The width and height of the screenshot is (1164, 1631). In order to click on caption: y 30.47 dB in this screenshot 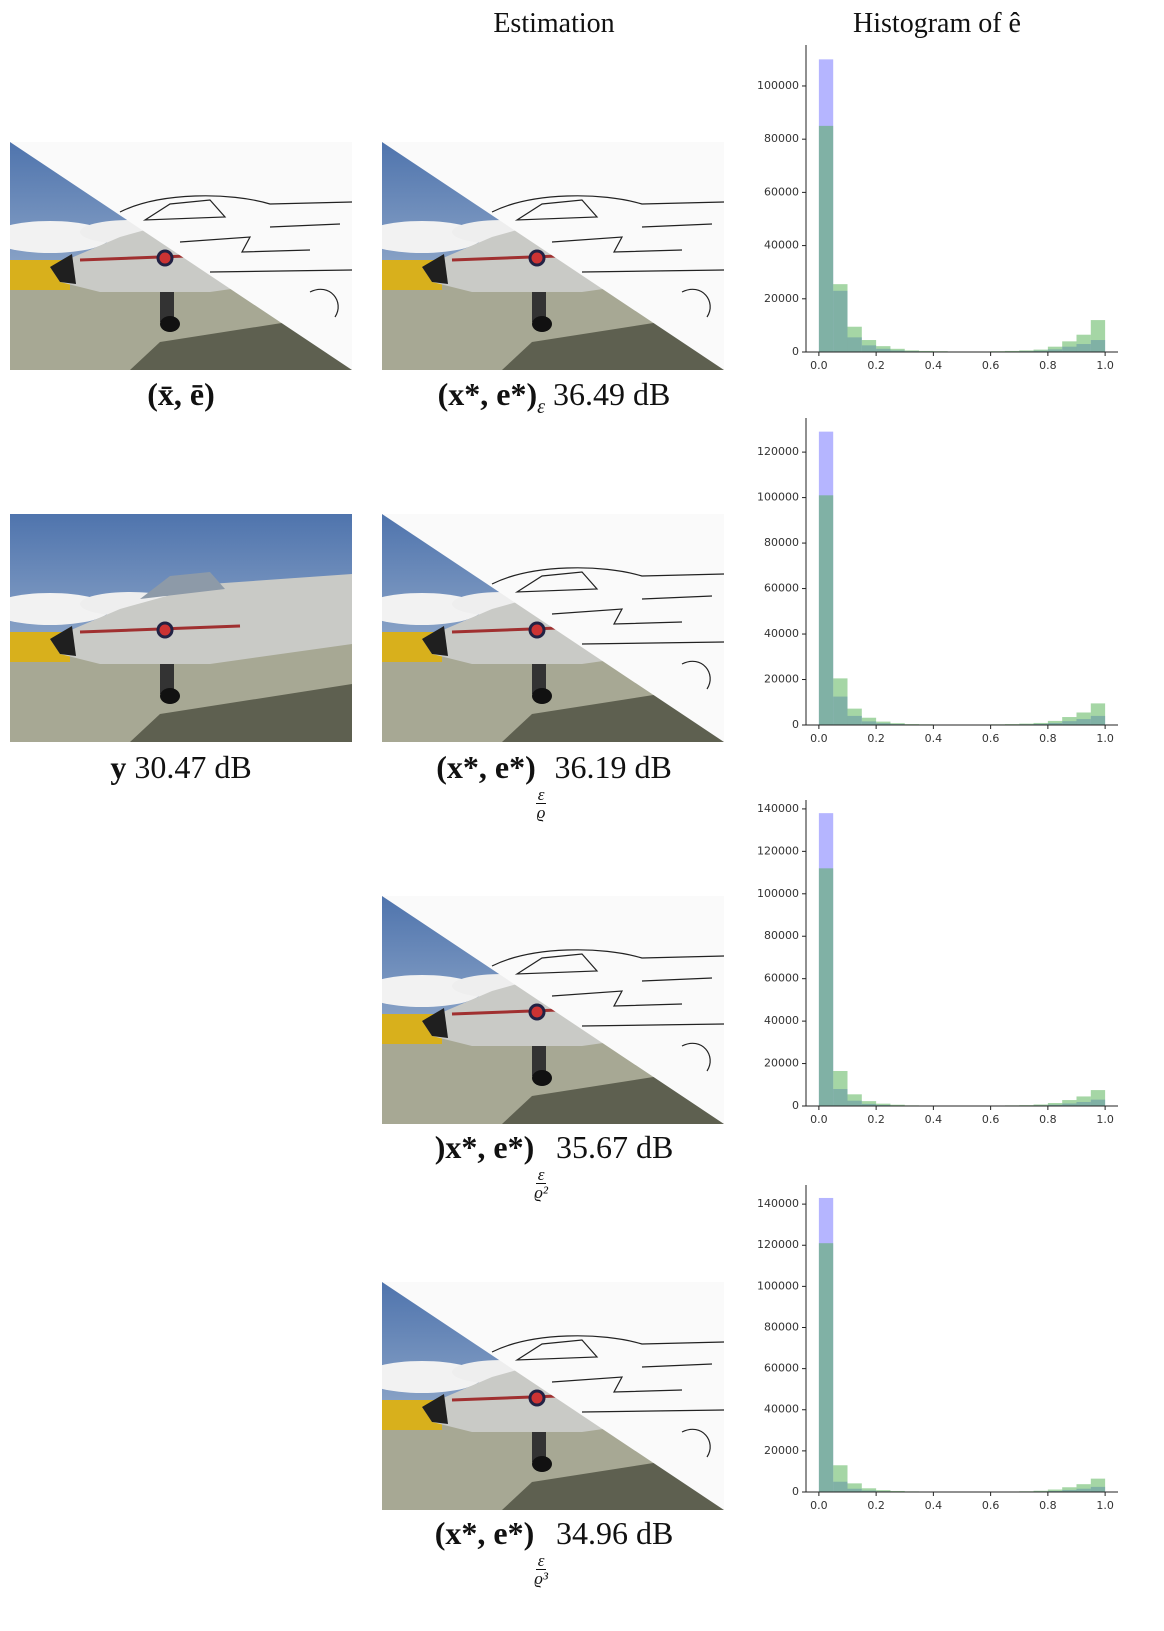, I will do `click(190, 767)`.